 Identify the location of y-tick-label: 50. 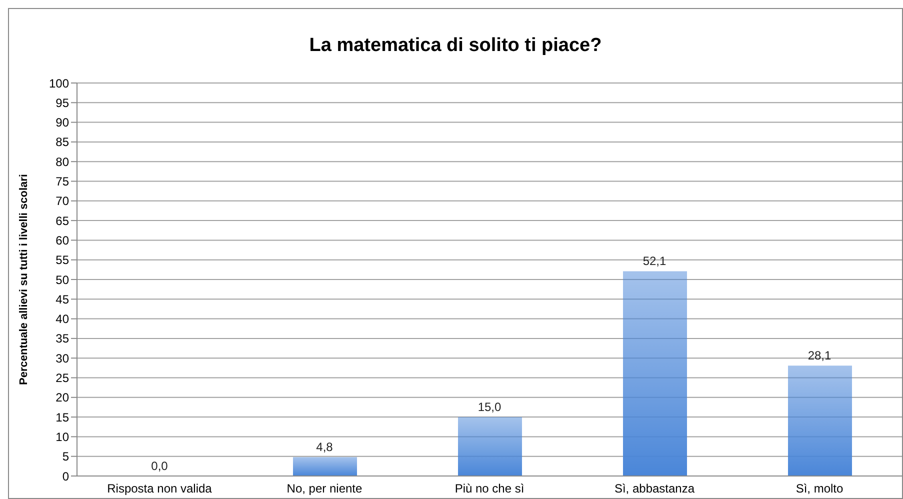
(63, 279).